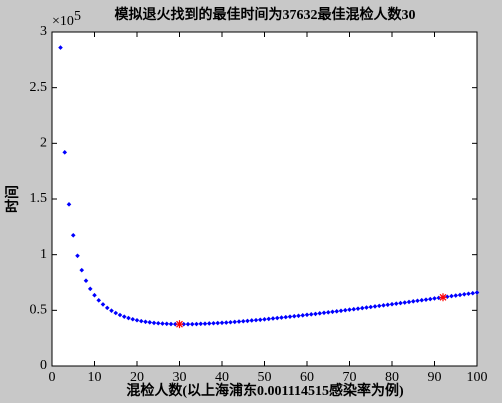 This screenshot has width=502, height=403. I want to click on y-tick-label: 1, so click(43, 254).